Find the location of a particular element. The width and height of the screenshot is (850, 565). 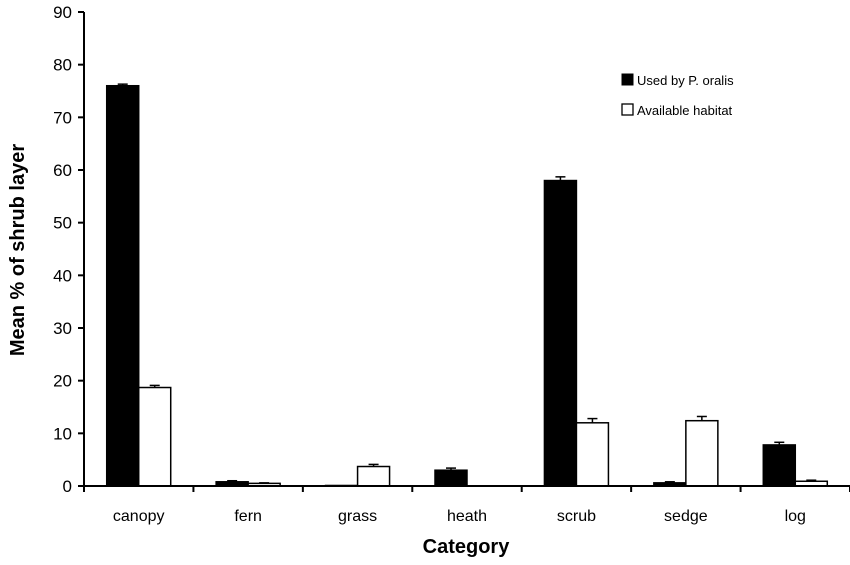

legend-label-available: Available habitat is located at coordinates (685, 110).